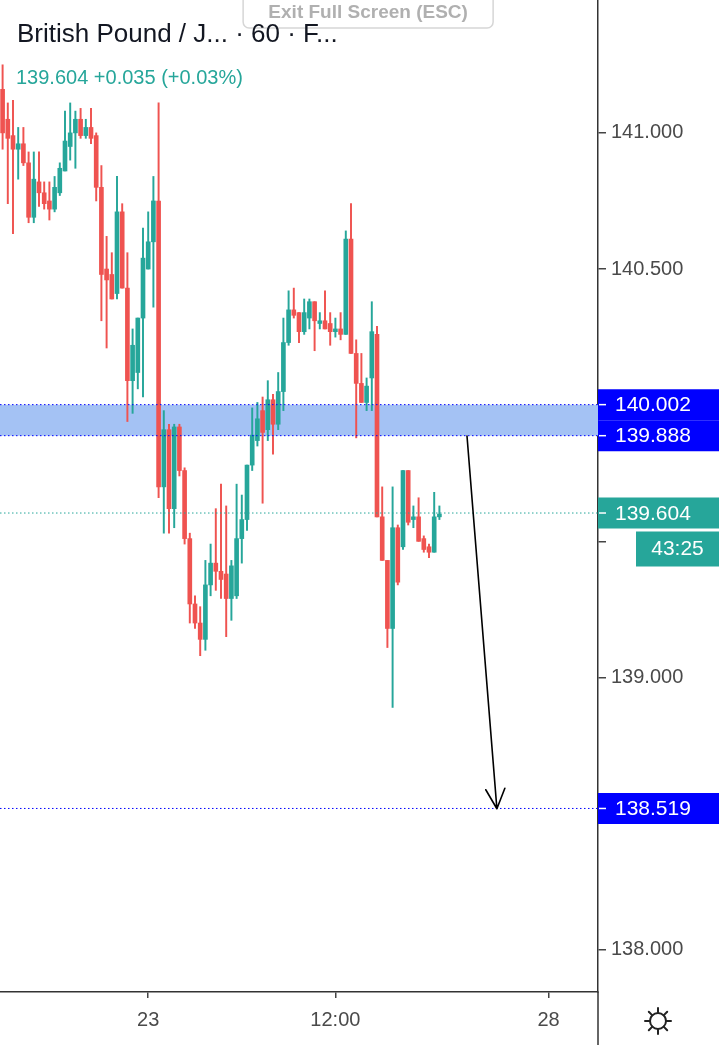 The width and height of the screenshot is (719, 1050). What do you see at coordinates (653, 512) in the screenshot?
I see `ref-line-label: 139.604` at bounding box center [653, 512].